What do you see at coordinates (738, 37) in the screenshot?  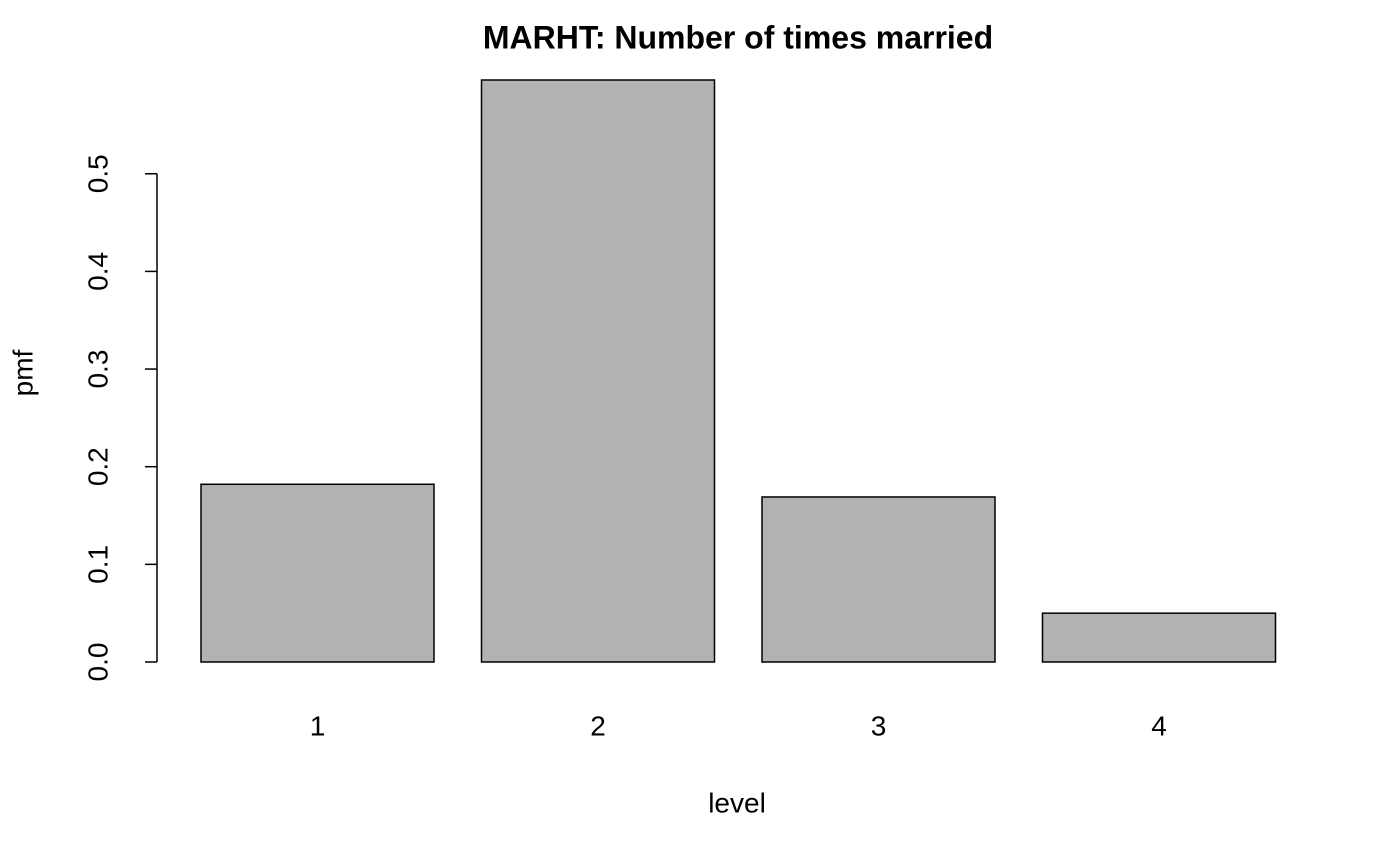 I see `chart-title: MARHT: Number of times married` at bounding box center [738, 37].